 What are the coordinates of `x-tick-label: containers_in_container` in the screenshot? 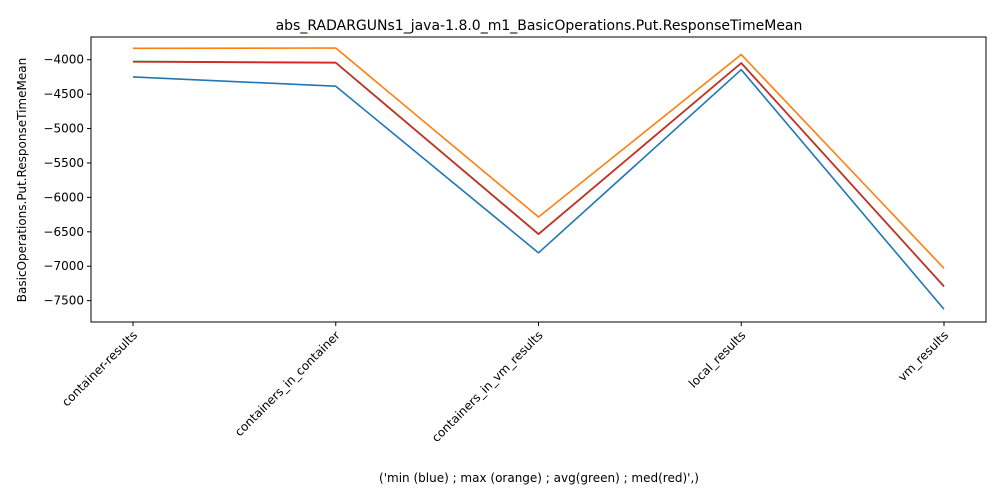 It's located at (287, 383).